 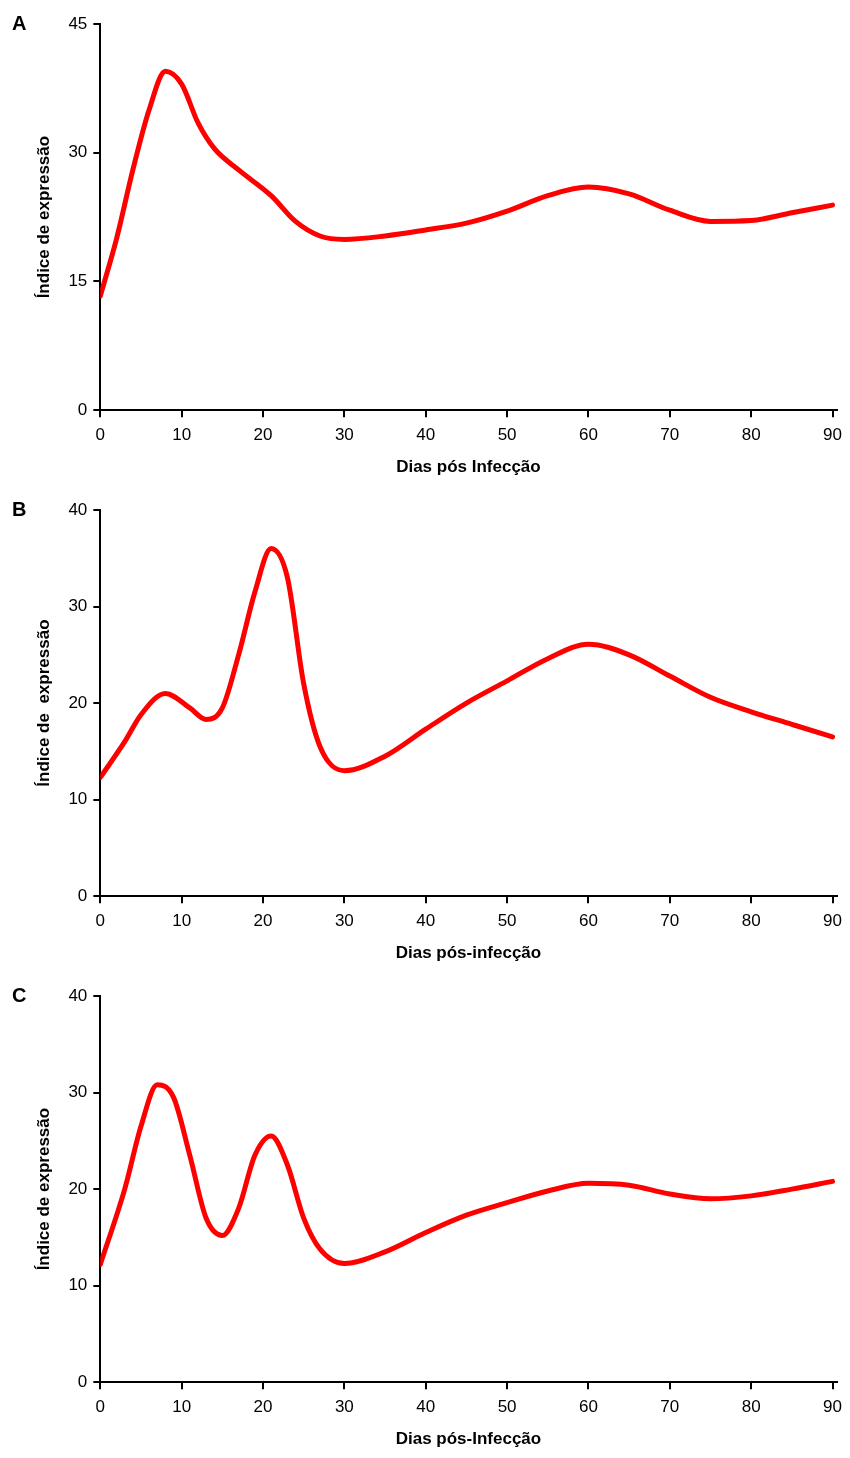 I want to click on chart-title: C, so click(x=19, y=994).